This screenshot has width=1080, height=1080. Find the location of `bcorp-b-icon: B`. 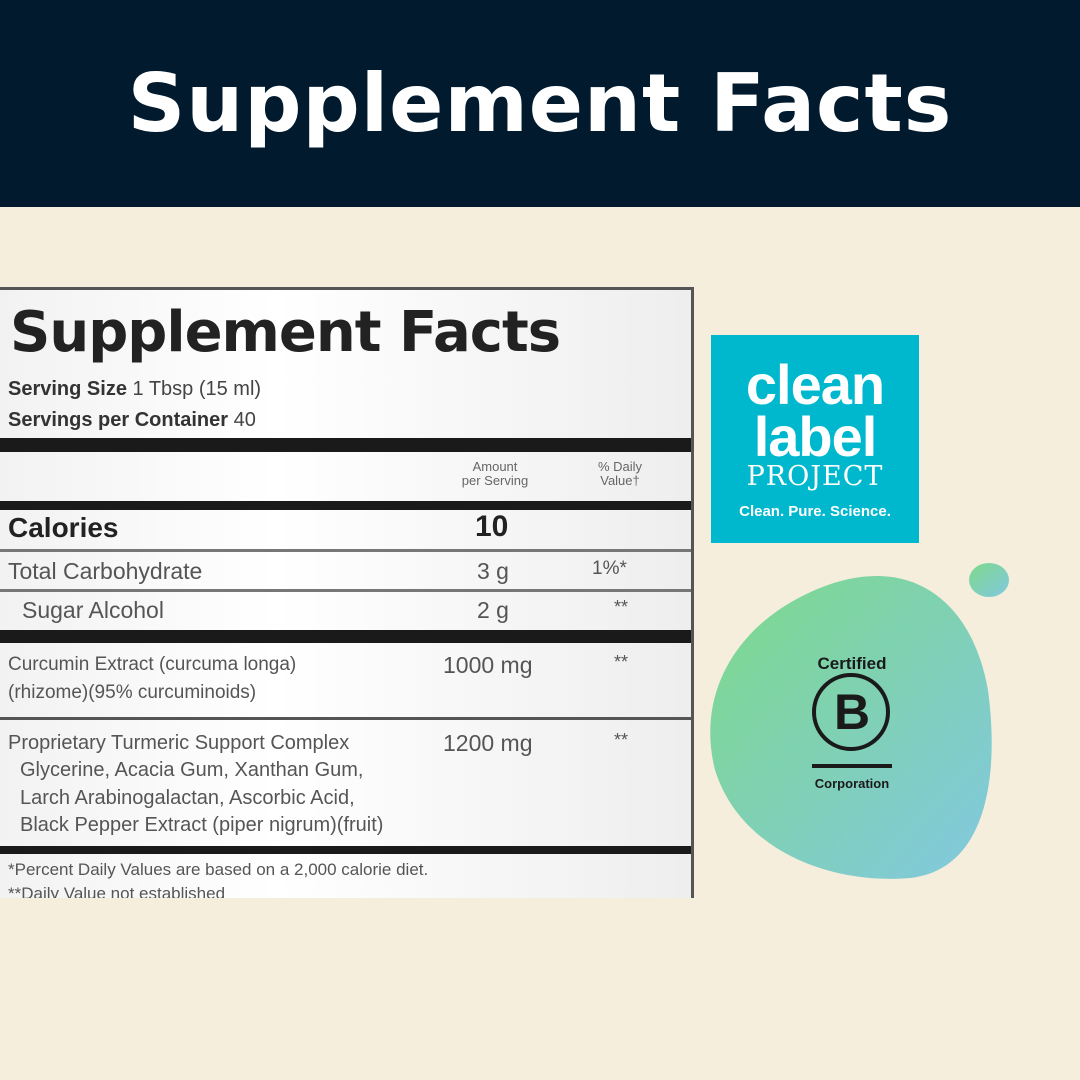

bcorp-b-icon: B is located at coordinates (852, 712).